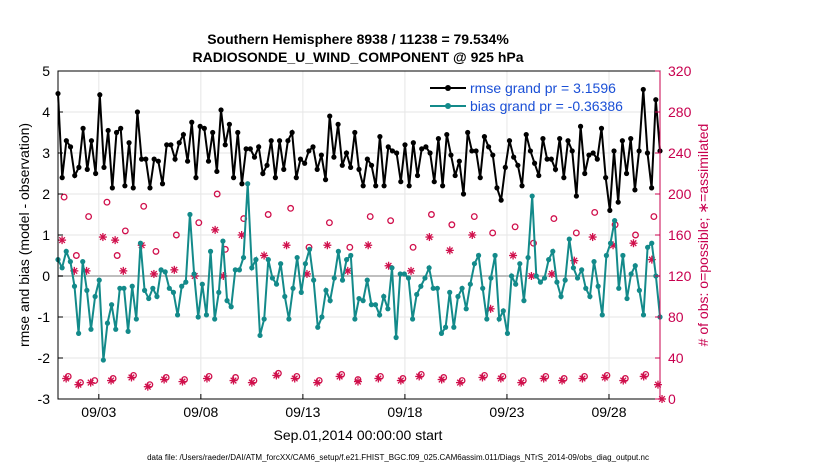 Image resolution: width=830 pixels, height=470 pixels. What do you see at coordinates (703, 235) in the screenshot?
I see `y-axis-label-right: # of obs: o=possible; ∗=assimilated` at bounding box center [703, 235].